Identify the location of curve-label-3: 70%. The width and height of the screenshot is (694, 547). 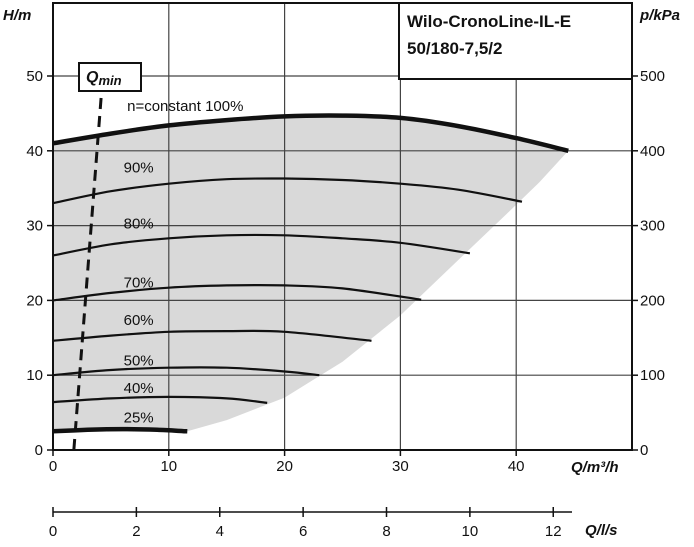
(139, 283).